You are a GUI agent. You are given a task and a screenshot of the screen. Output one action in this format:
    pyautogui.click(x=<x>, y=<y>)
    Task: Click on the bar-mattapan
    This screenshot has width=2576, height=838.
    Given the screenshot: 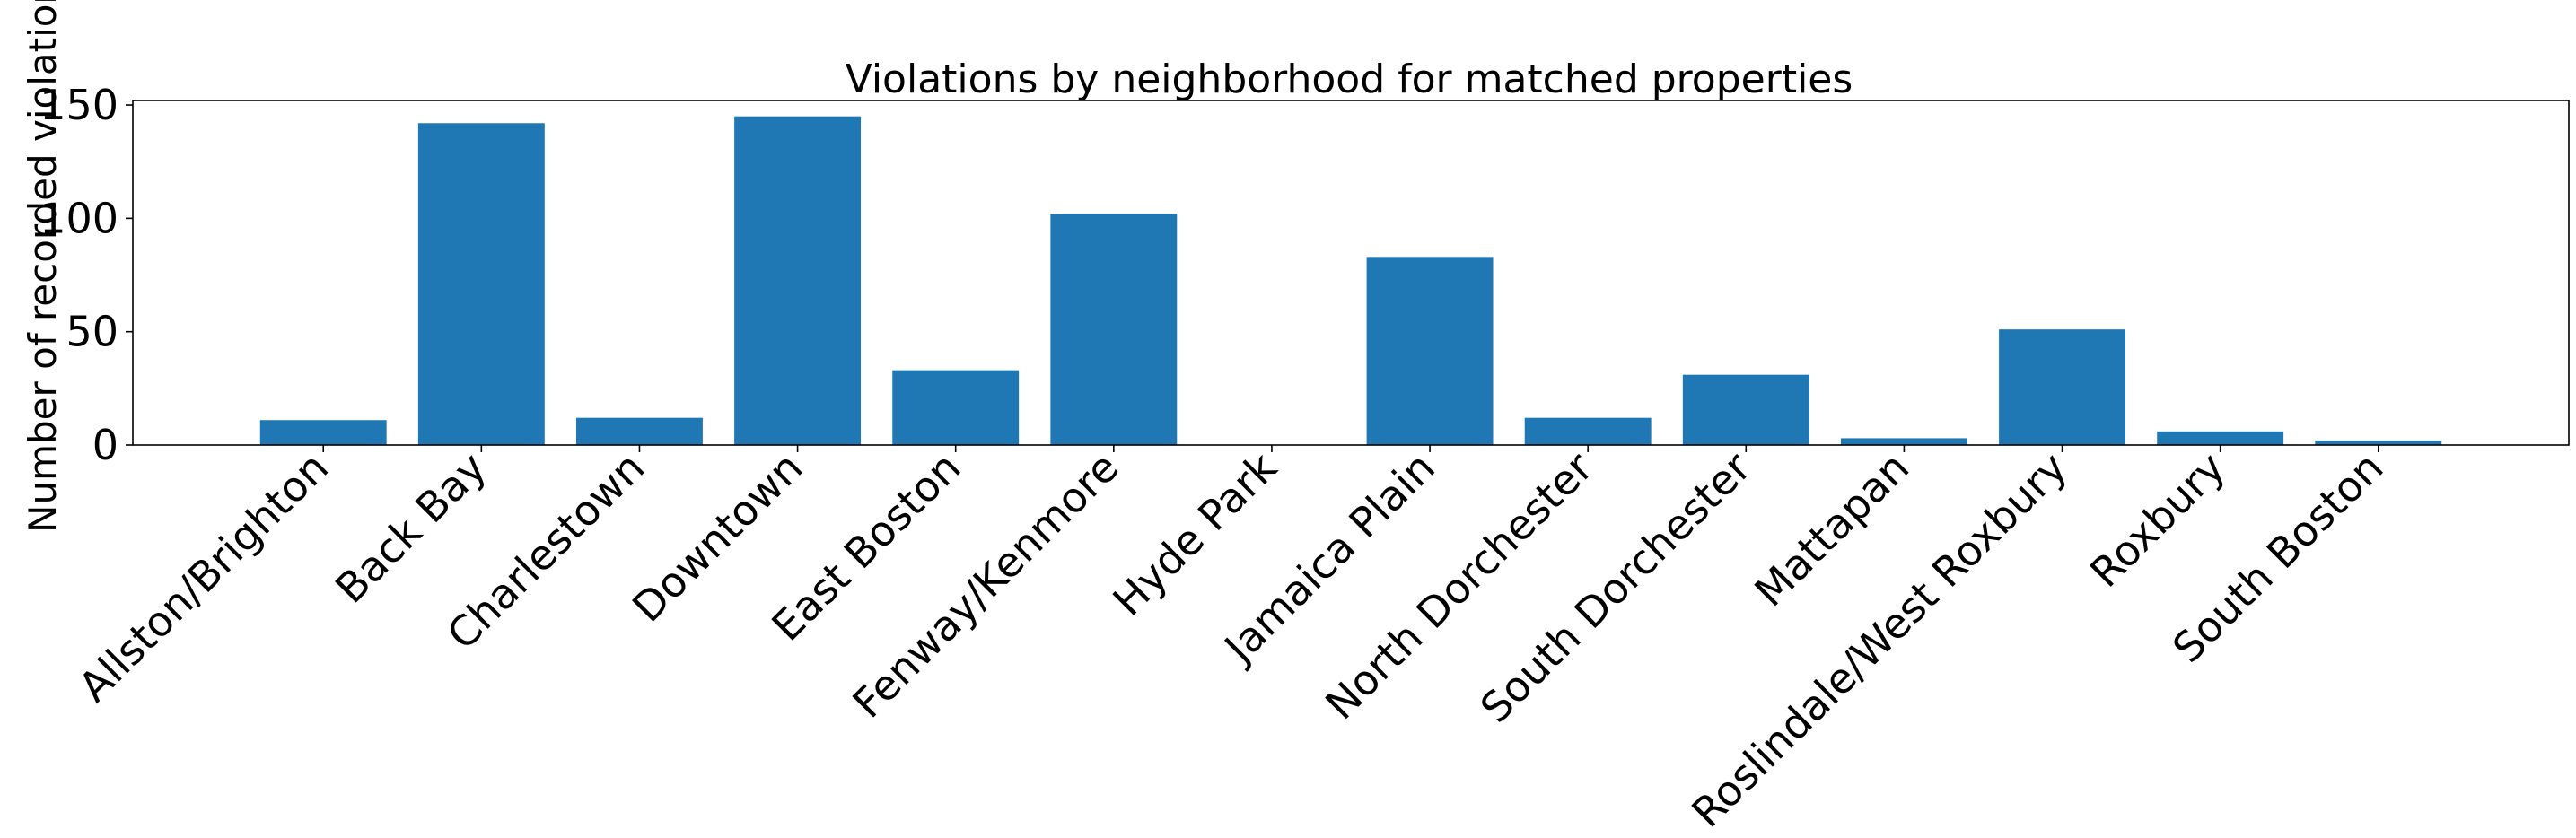 What is the action you would take?
    pyautogui.click(x=1903, y=441)
    